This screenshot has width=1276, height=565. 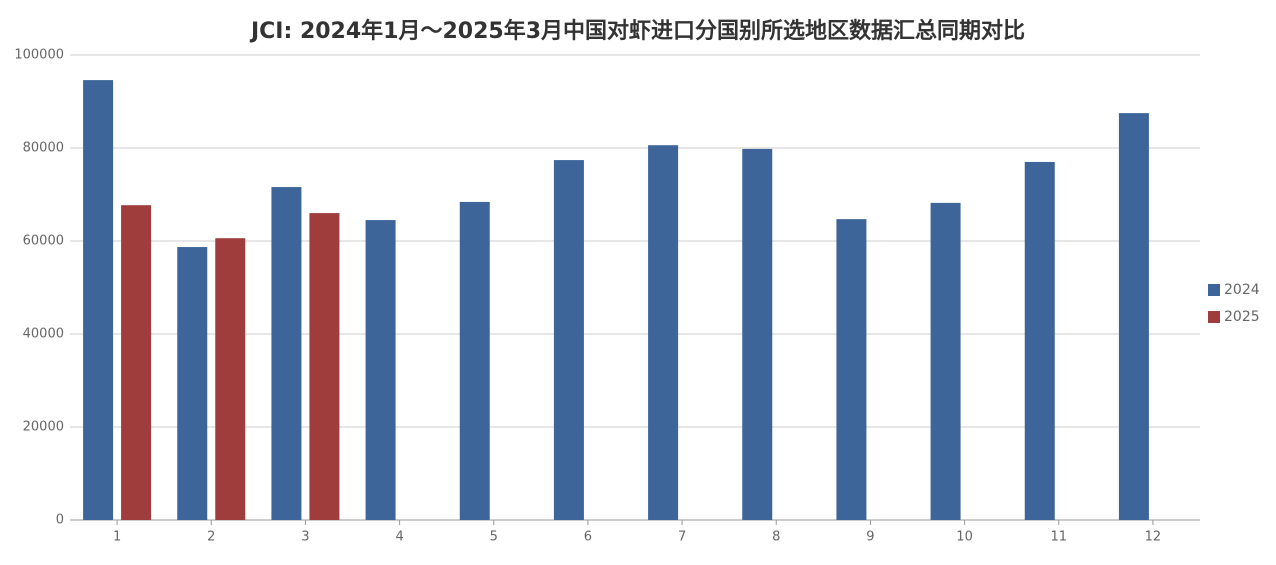 What do you see at coordinates (588, 537) in the screenshot?
I see `x-tick-label: 6` at bounding box center [588, 537].